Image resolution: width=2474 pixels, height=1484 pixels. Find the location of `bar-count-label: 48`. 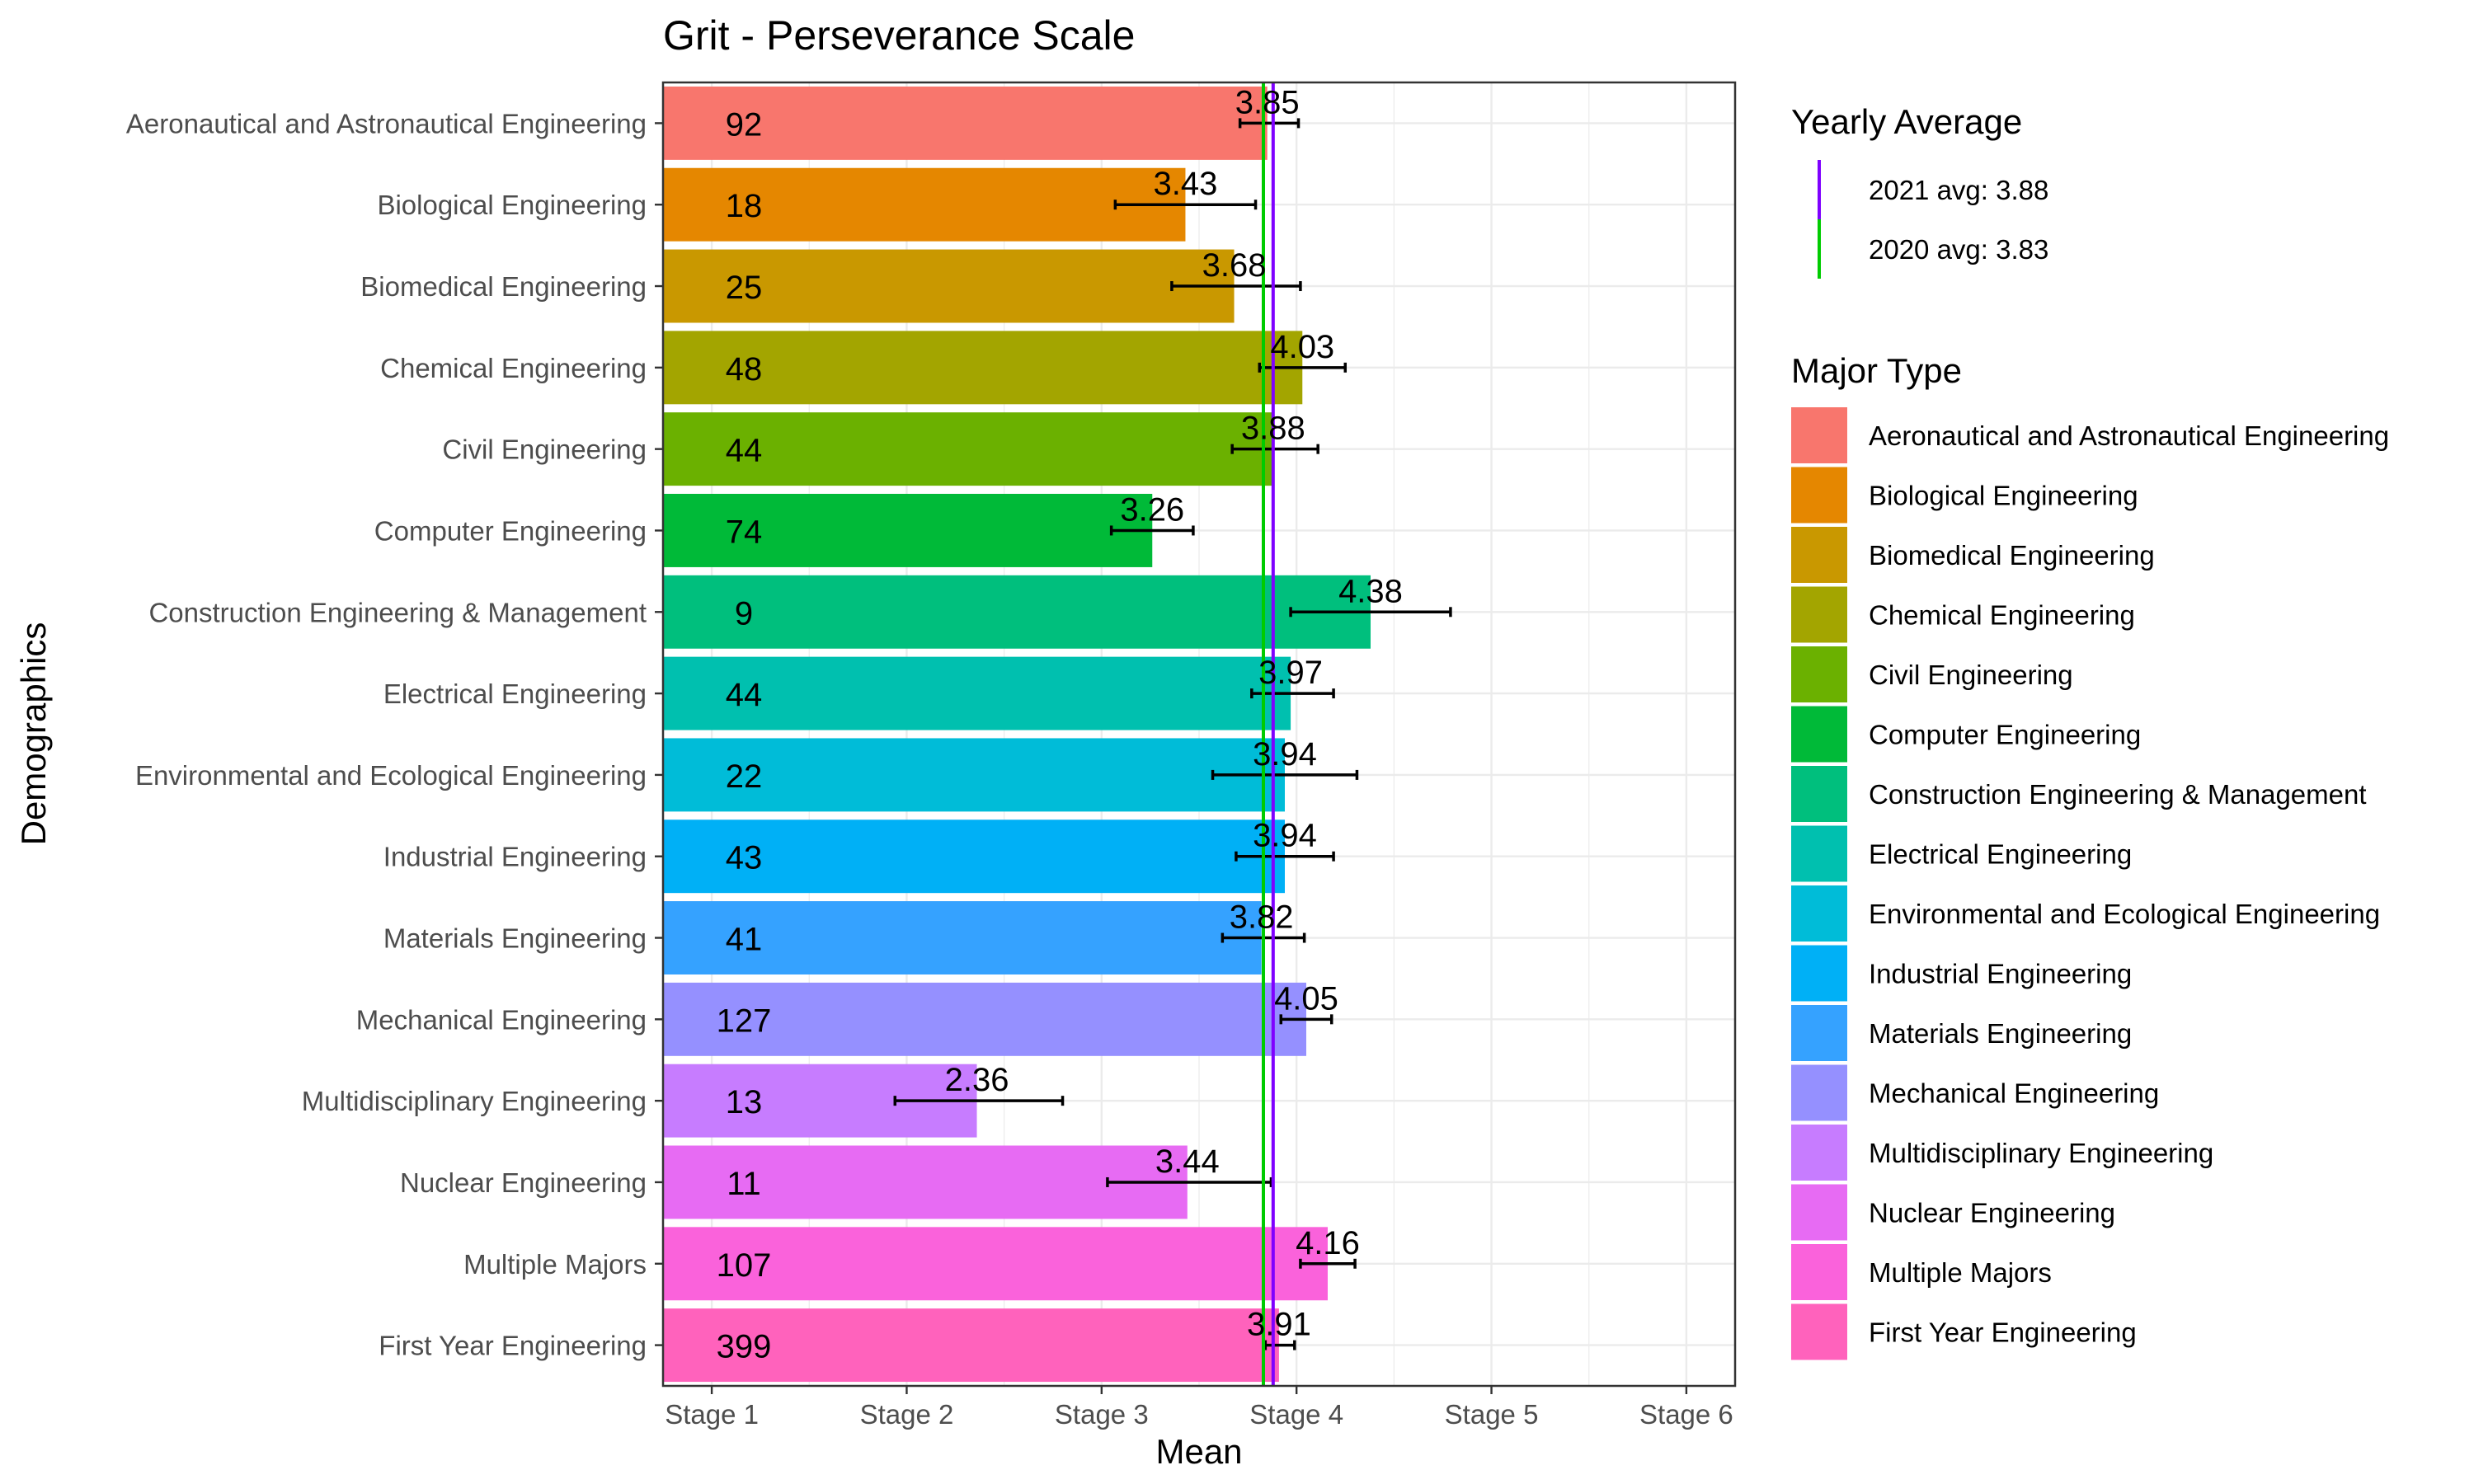

bar-count-label: 48 is located at coordinates (744, 369).